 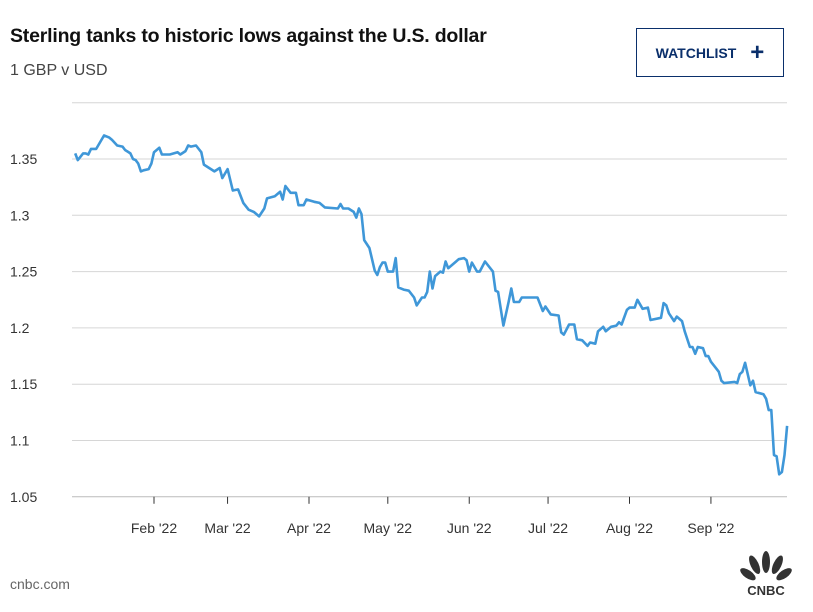 What do you see at coordinates (766, 574) in the screenshot?
I see `cnbc-logo: CNBC` at bounding box center [766, 574].